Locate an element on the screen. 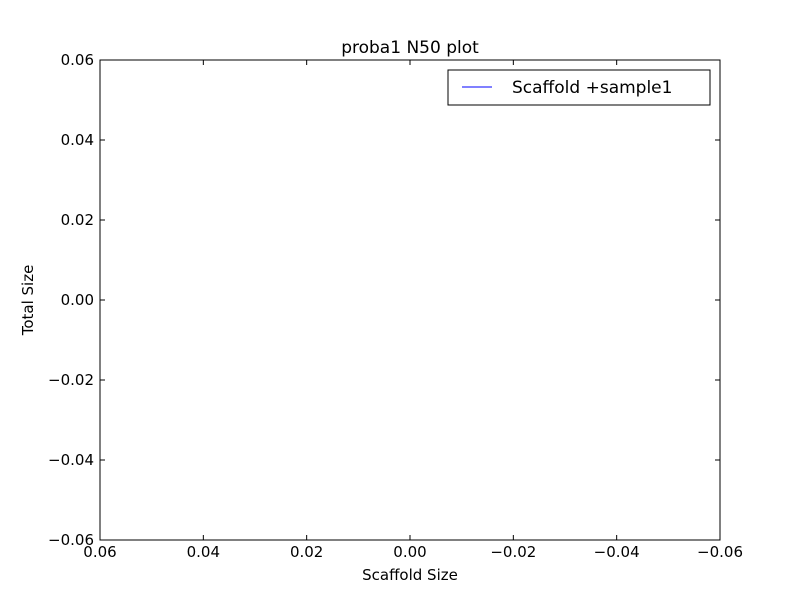 The image size is (800, 600). x-axis-label: Scaffold Size is located at coordinates (410, 575).